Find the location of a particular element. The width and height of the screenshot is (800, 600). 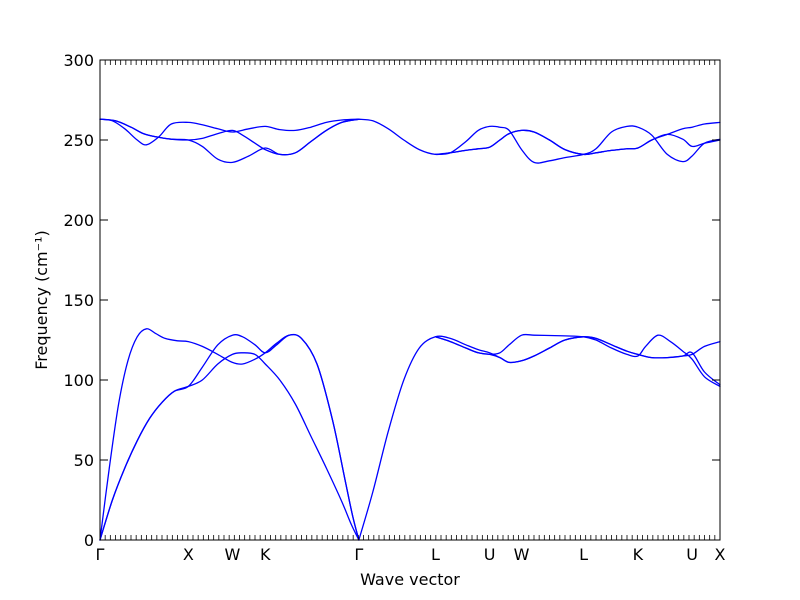

y-axis-label: Frequency (cm⁻¹) is located at coordinates (41, 299).